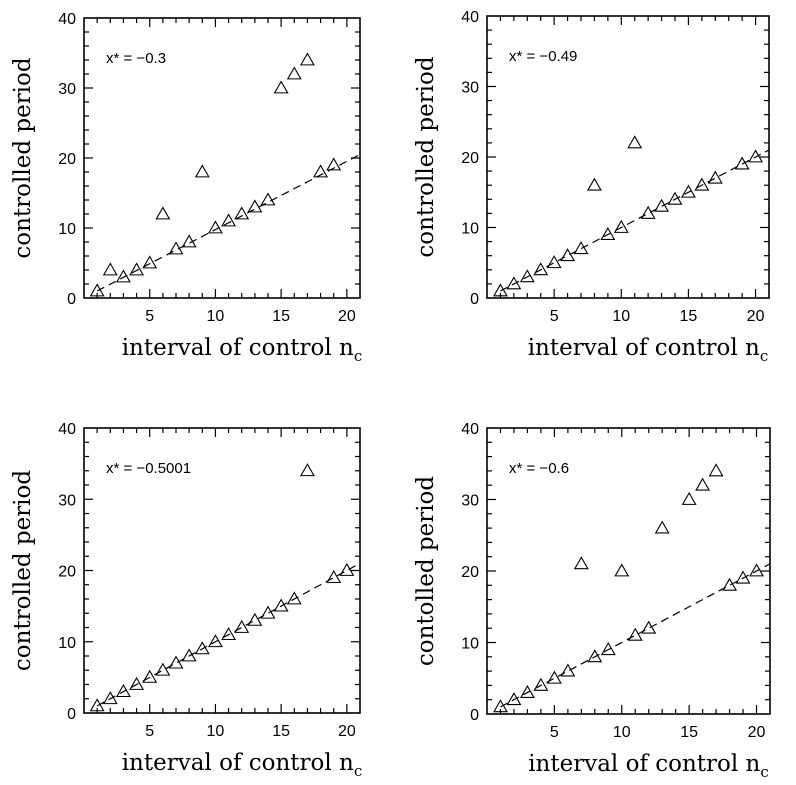 This screenshot has height=785, width=796. I want to click on parameter-annotation: x* = −0.5001, so click(148, 468).